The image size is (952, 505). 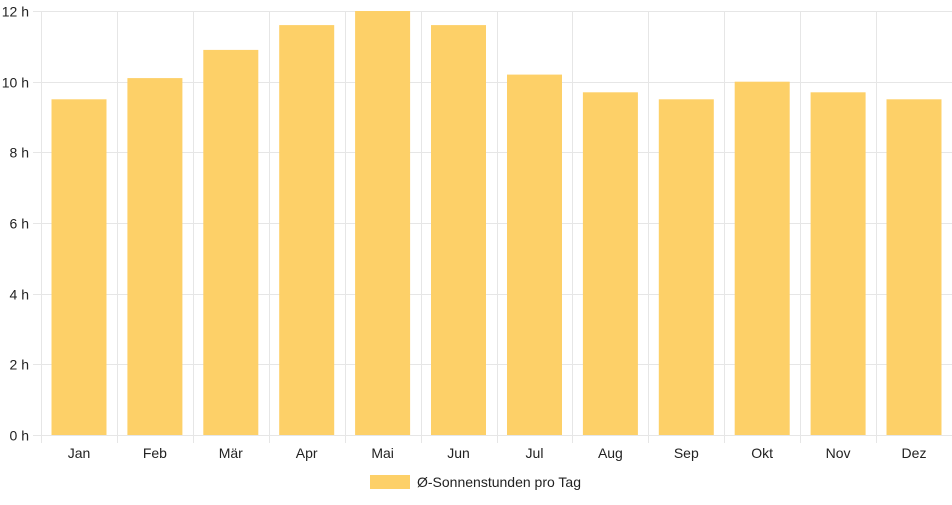 I want to click on x-tick-label: Mär, so click(x=231, y=453).